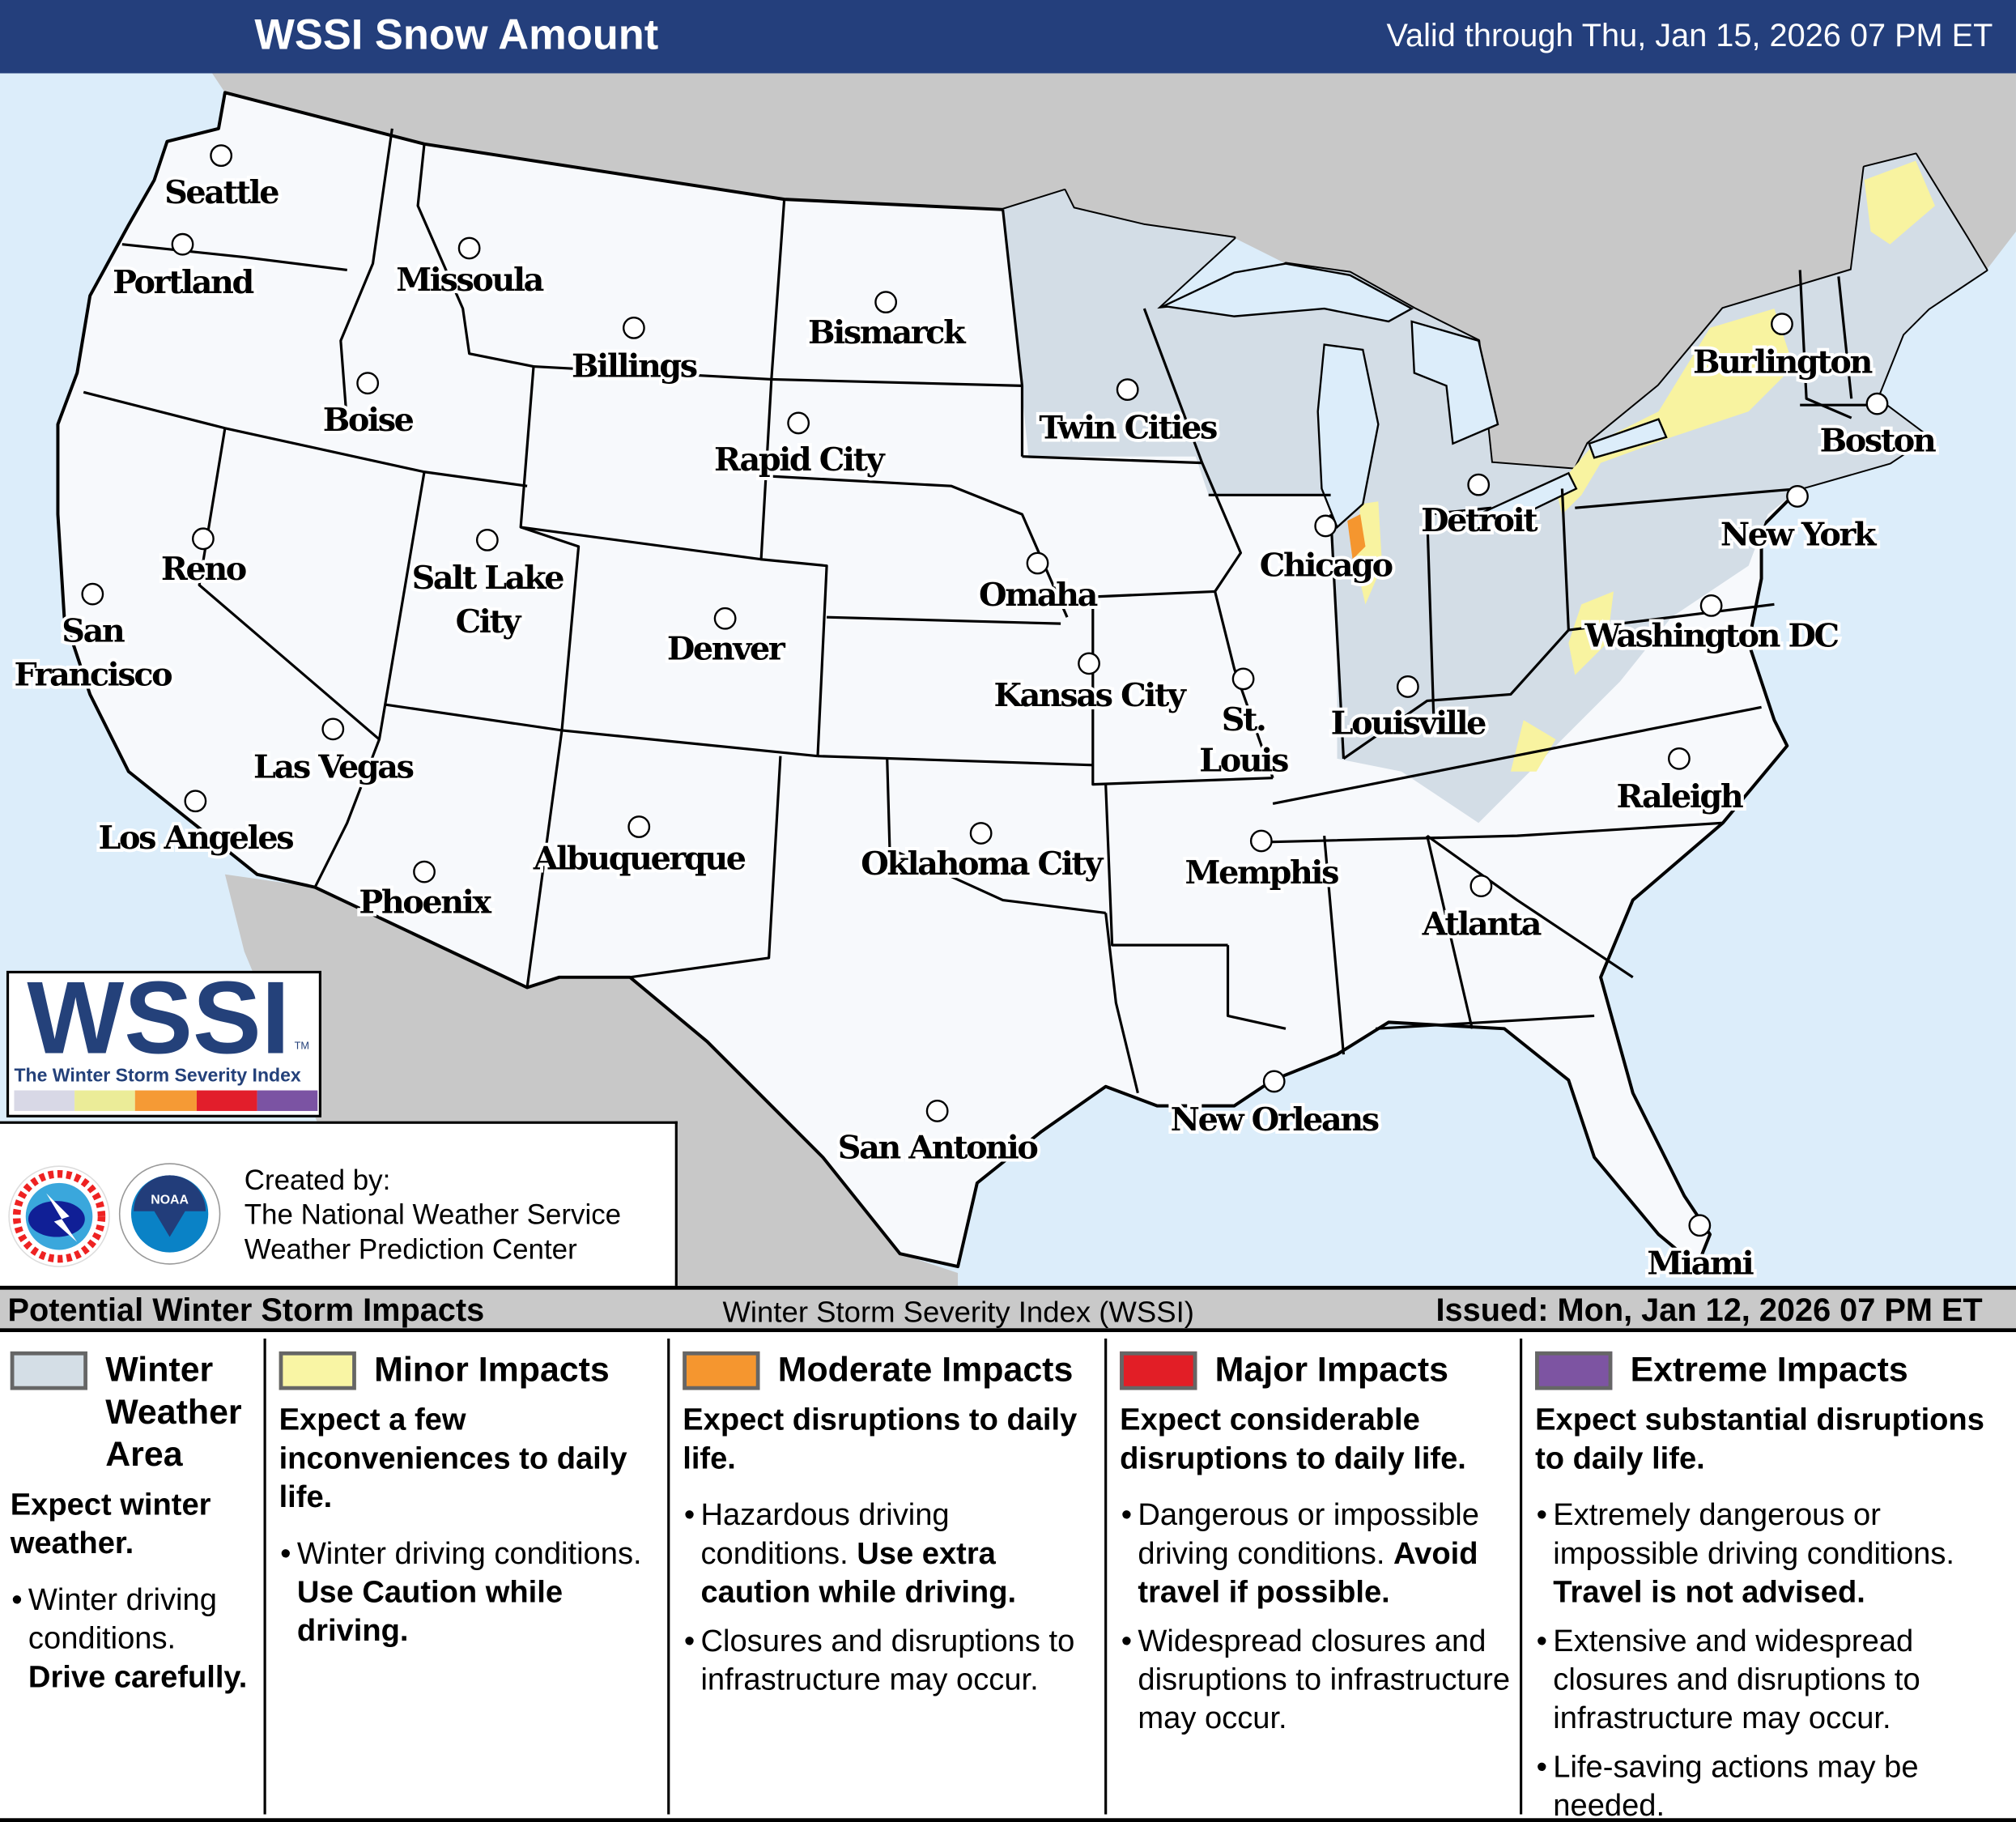  I want to click on city-label: Twin Cities, so click(1128, 428).